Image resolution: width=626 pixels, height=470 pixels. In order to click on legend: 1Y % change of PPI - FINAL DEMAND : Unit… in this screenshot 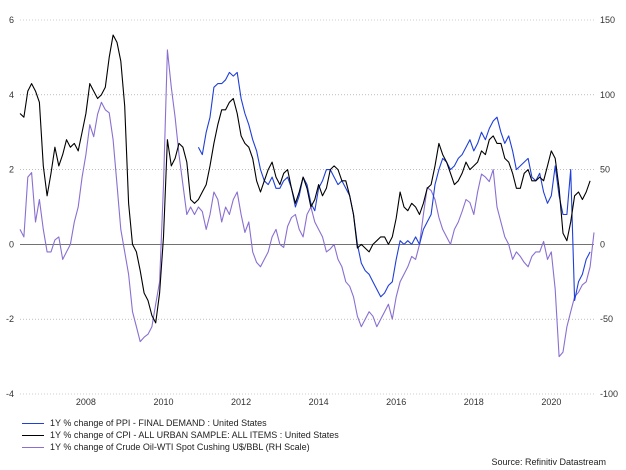, I will do `click(180, 435)`.